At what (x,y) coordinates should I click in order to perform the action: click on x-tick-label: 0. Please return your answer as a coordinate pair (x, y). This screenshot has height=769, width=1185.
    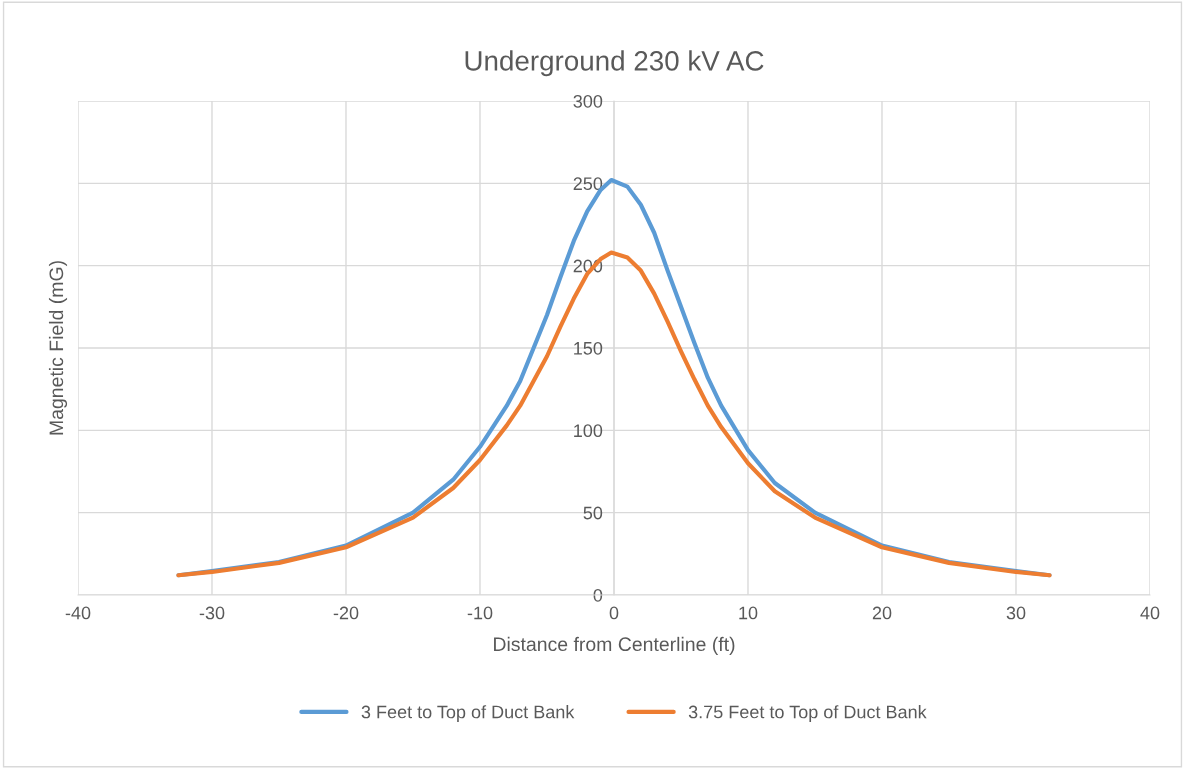
    Looking at the image, I should click on (614, 613).